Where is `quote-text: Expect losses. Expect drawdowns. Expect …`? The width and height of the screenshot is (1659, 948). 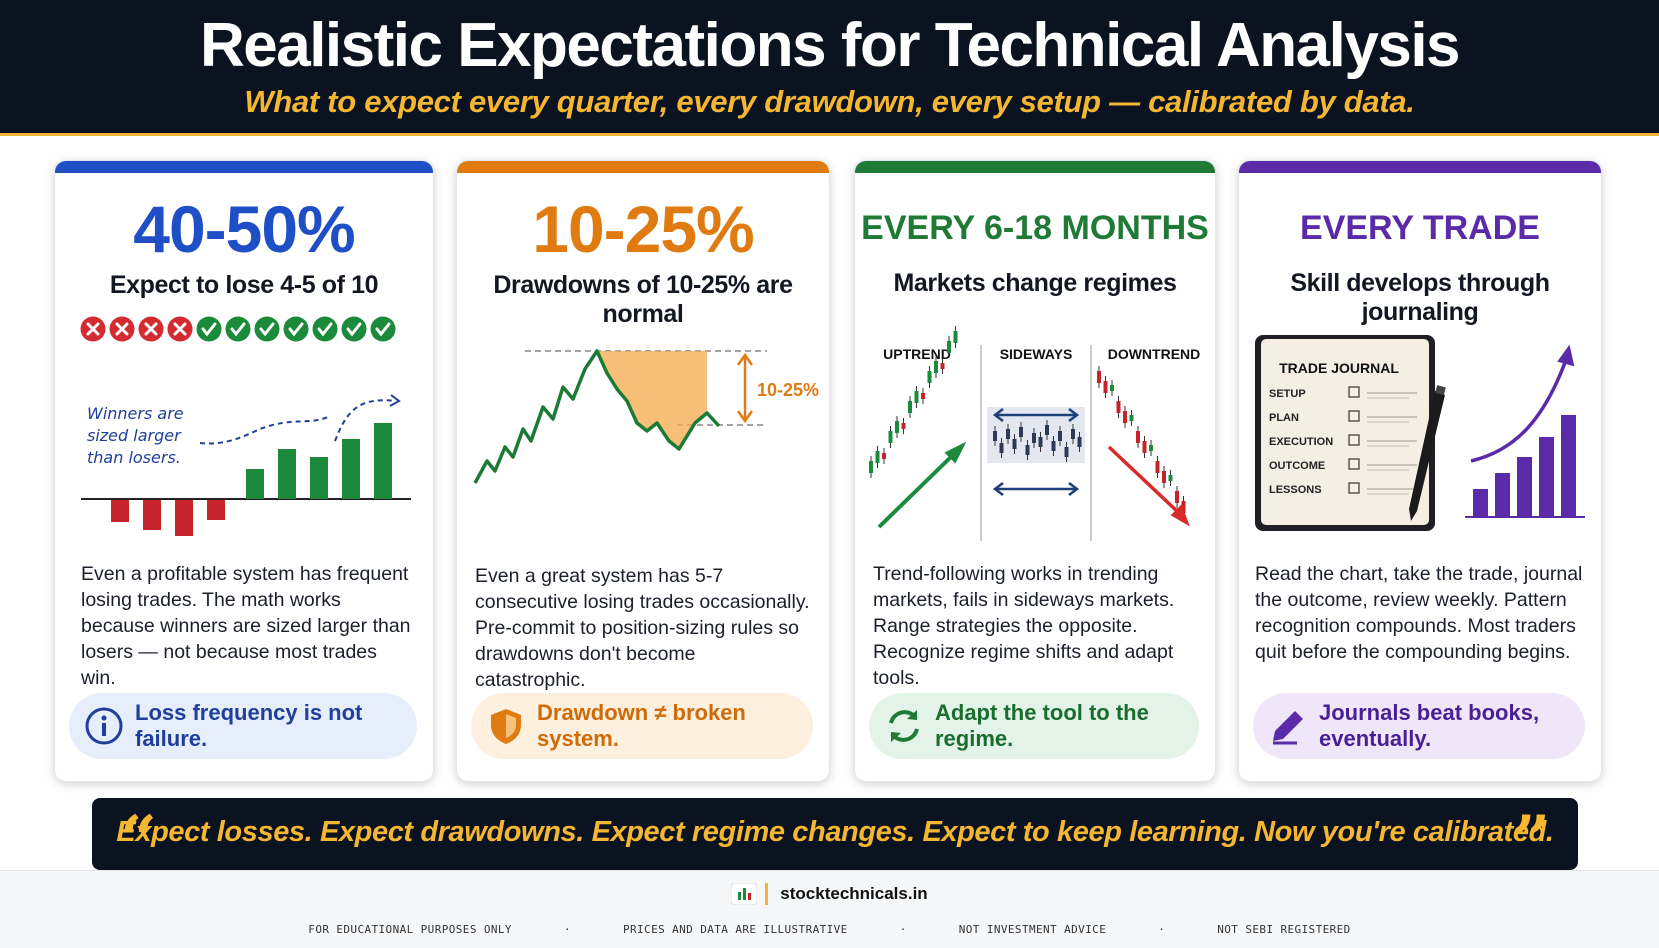 quote-text: Expect losses. Expect drawdowns. Expect … is located at coordinates (835, 832).